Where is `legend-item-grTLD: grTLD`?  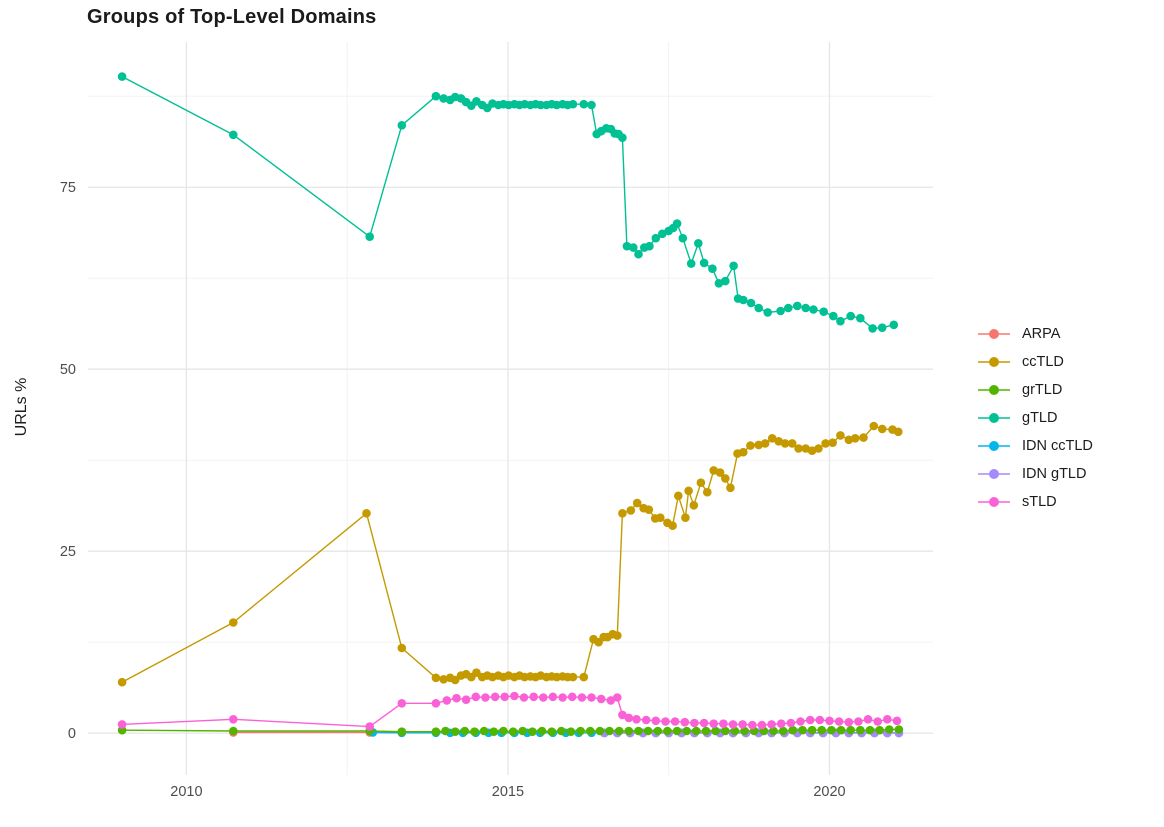
legend-item-grTLD: grTLD is located at coordinates (1035, 390).